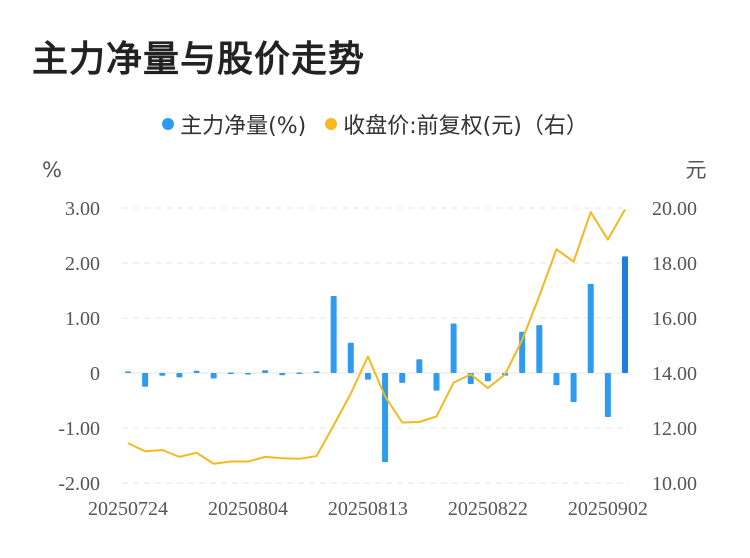 The height and width of the screenshot is (558, 750). What do you see at coordinates (674, 429) in the screenshot?
I see `right-tick-label: 12.00` at bounding box center [674, 429].